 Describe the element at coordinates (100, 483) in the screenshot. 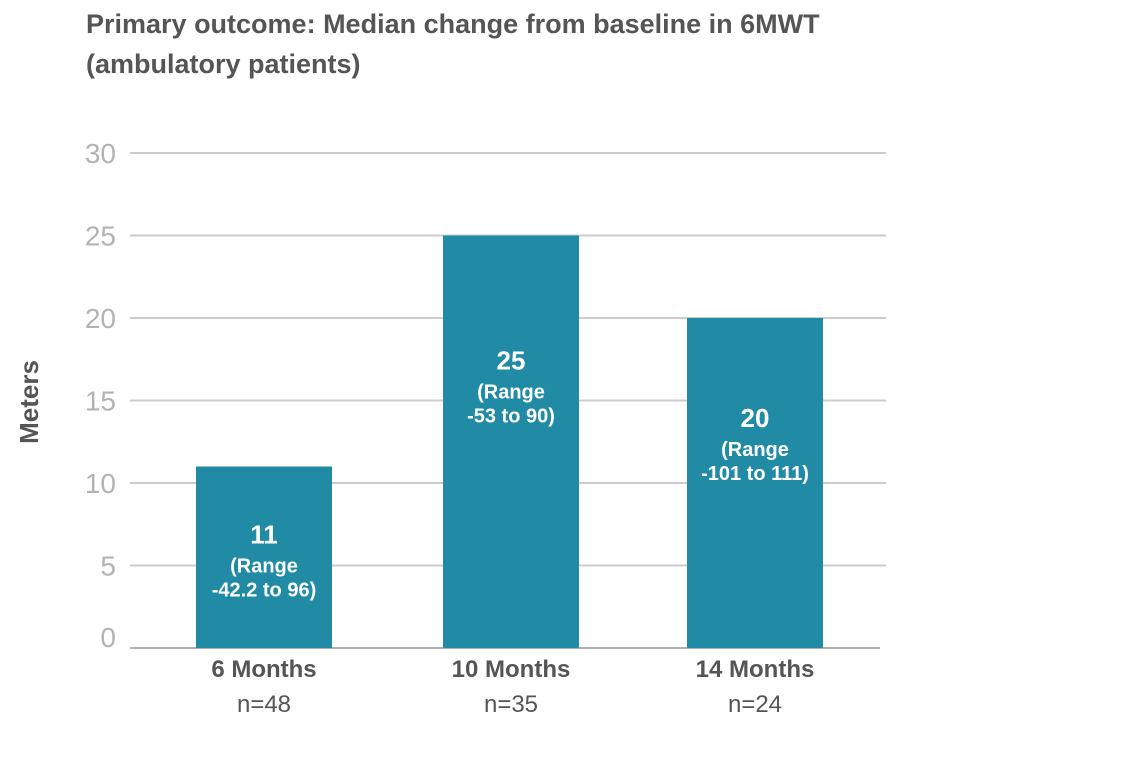

I see `y-tick-label: 10` at that location.